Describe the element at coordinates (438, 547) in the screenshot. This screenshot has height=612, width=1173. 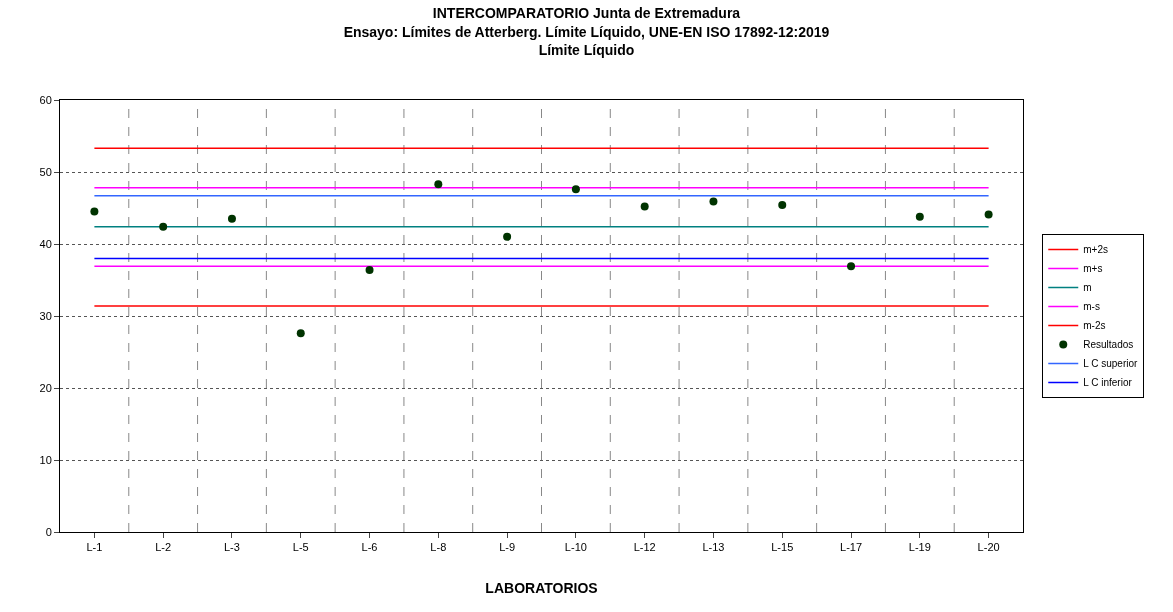
I see `x-tick-label: L-8` at that location.